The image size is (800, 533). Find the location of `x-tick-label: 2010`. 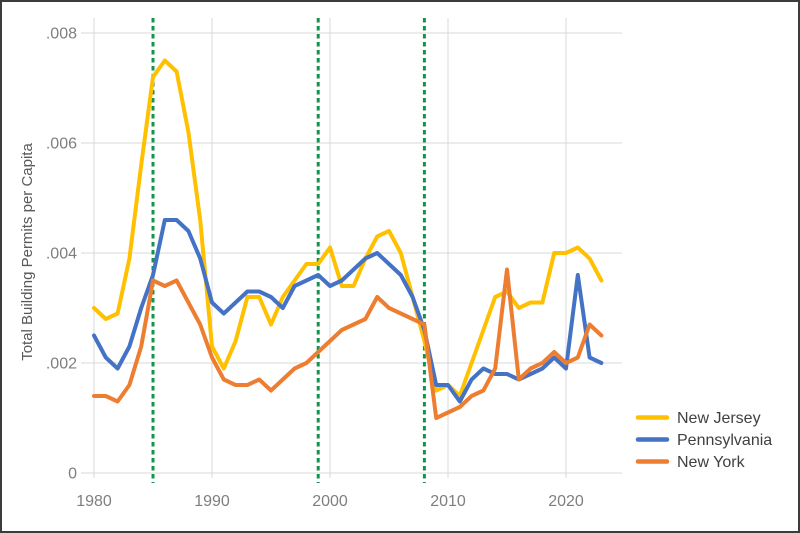

x-tick-label: 2010 is located at coordinates (448, 501).